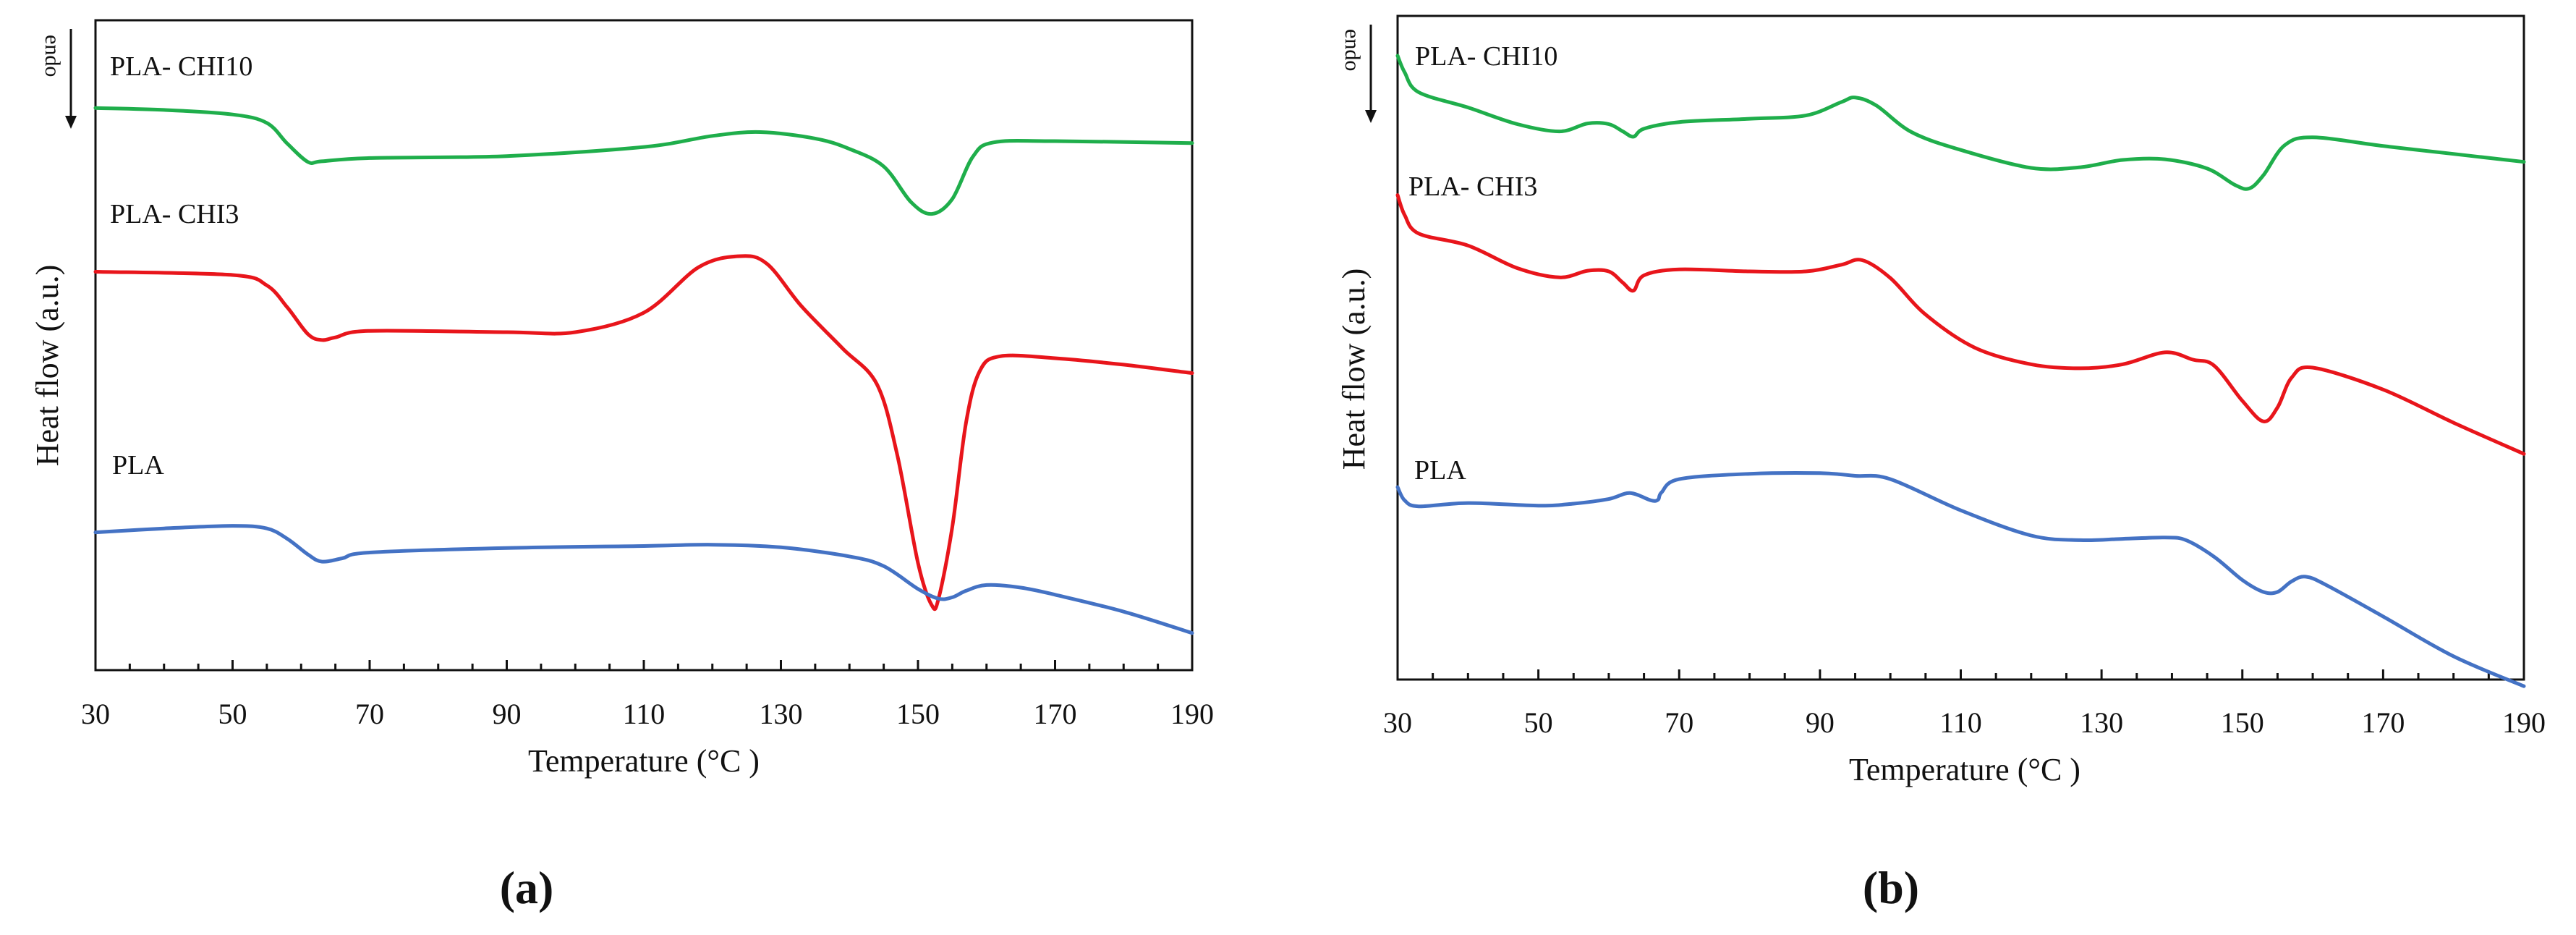 Image resolution: width=2576 pixels, height=935 pixels. What do you see at coordinates (1891, 888) in the screenshot?
I see `panel-label-b: (b)` at bounding box center [1891, 888].